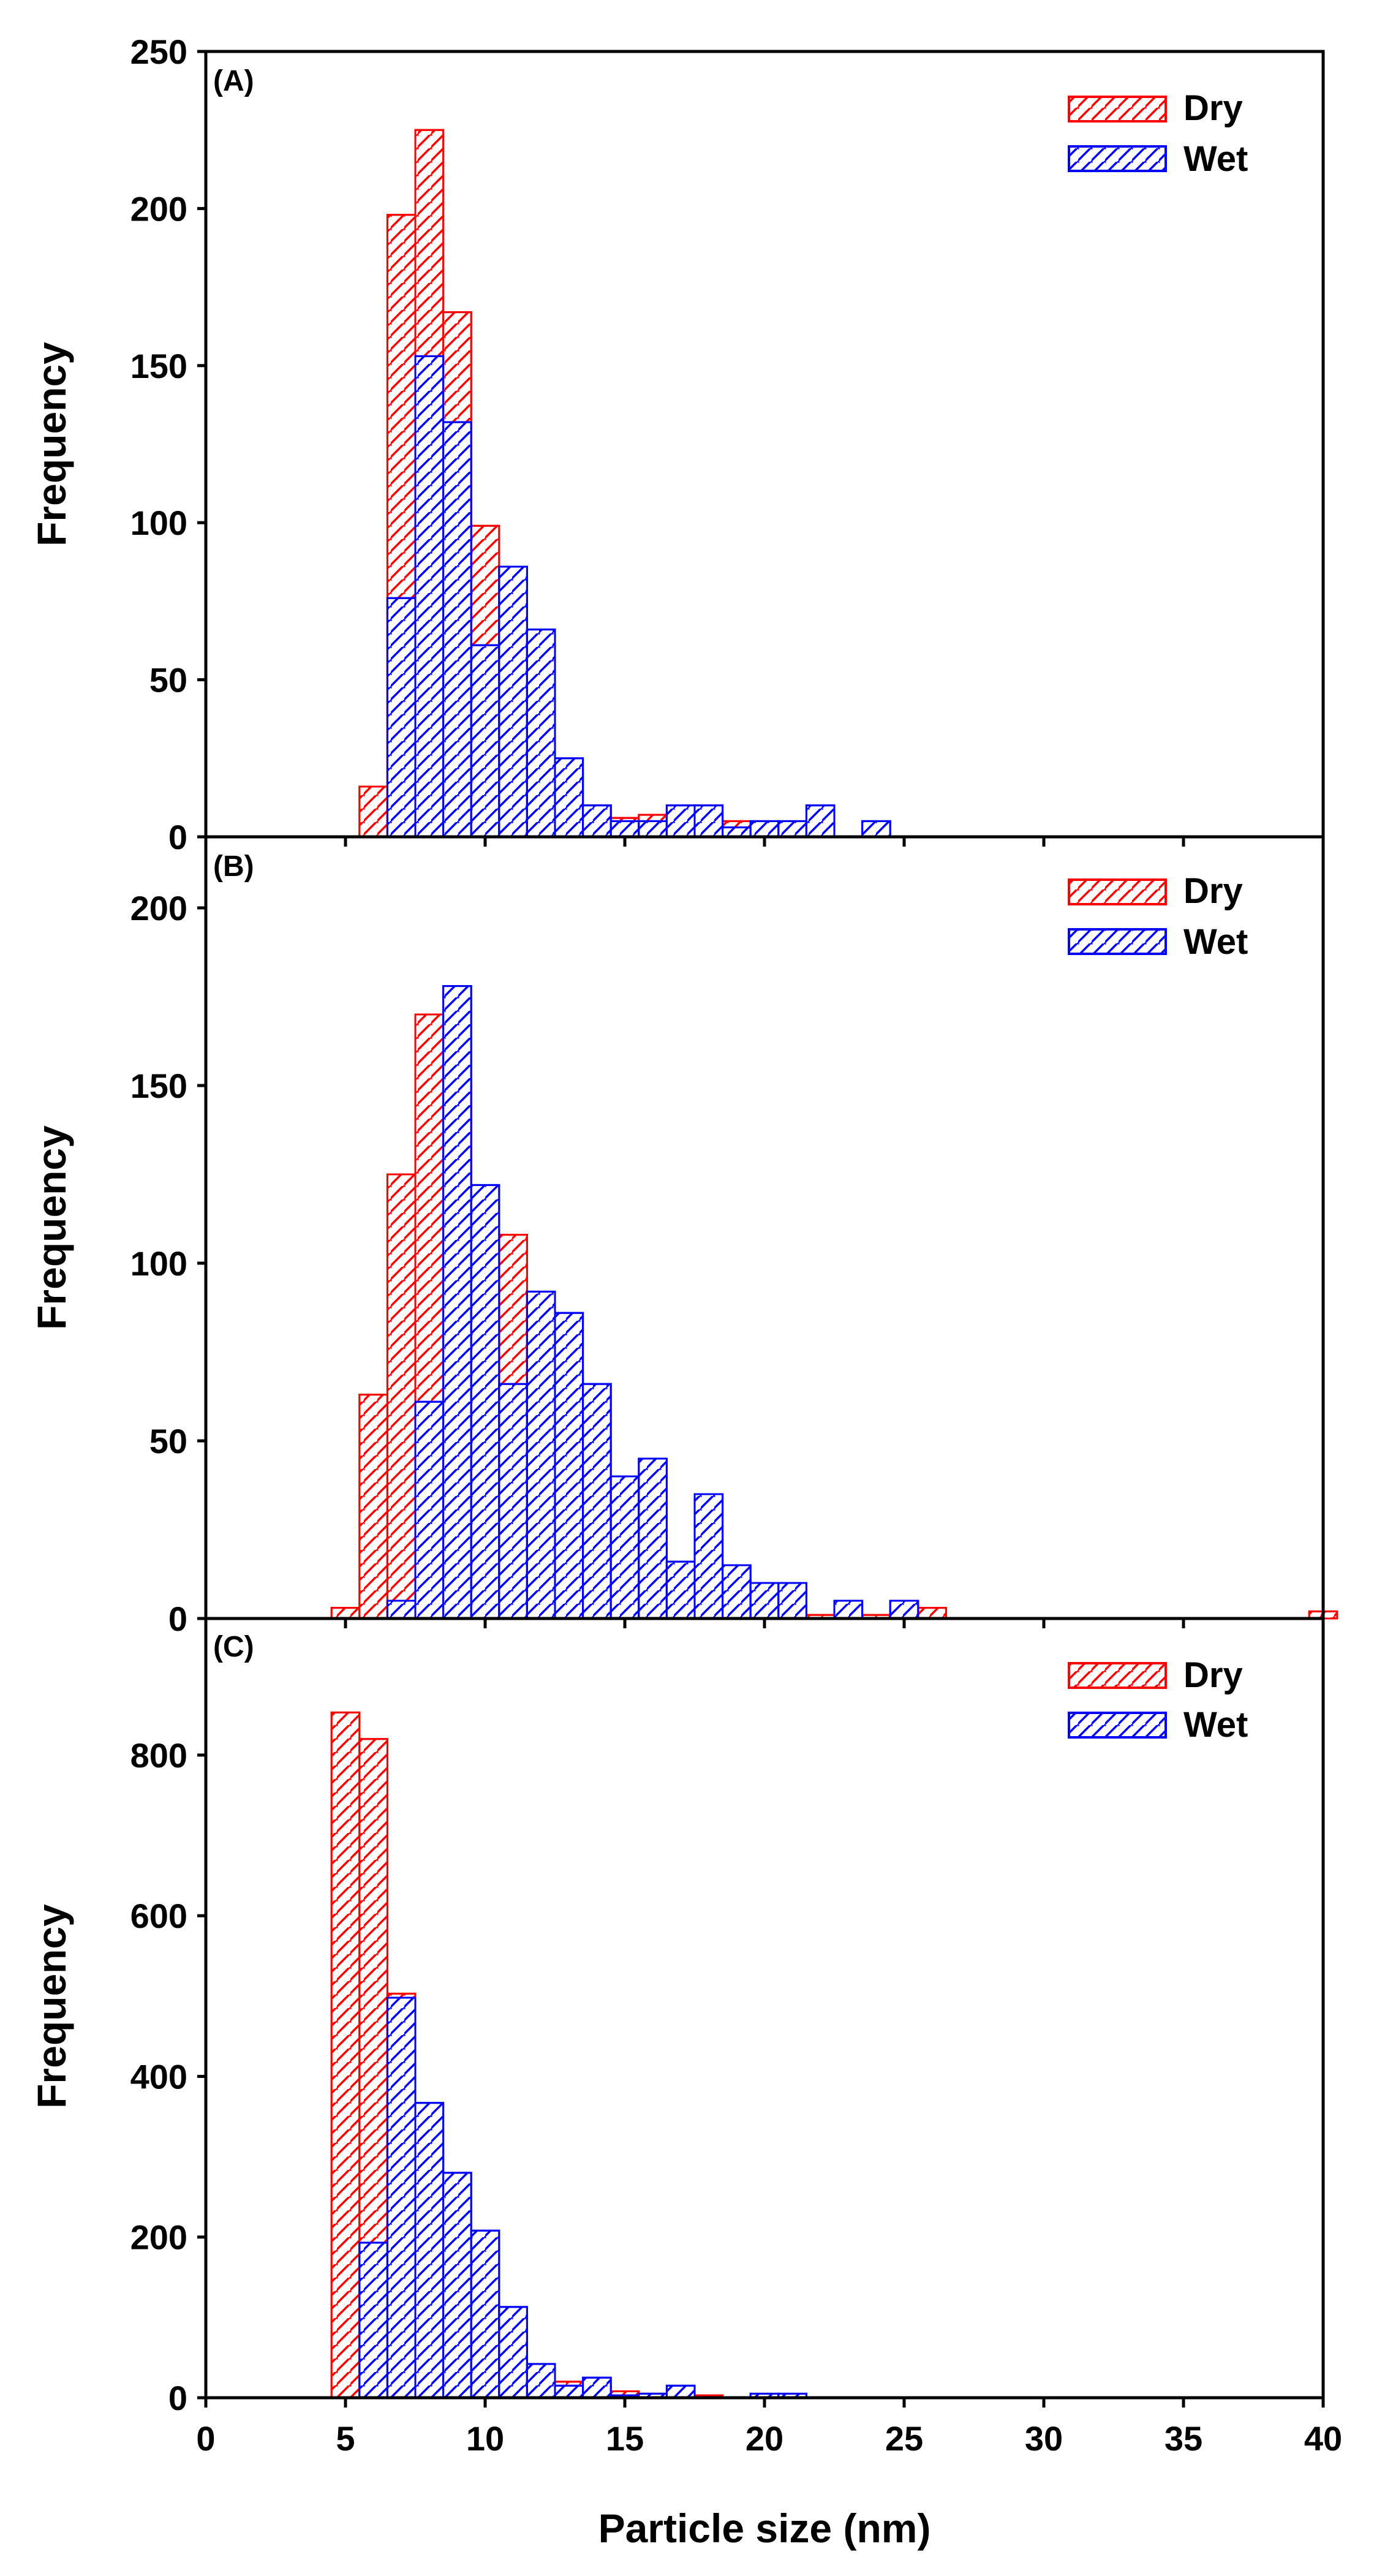 The height and width of the screenshot is (2576, 1374). What do you see at coordinates (158, 523) in the screenshot?
I see `y-tick-label: 100` at bounding box center [158, 523].